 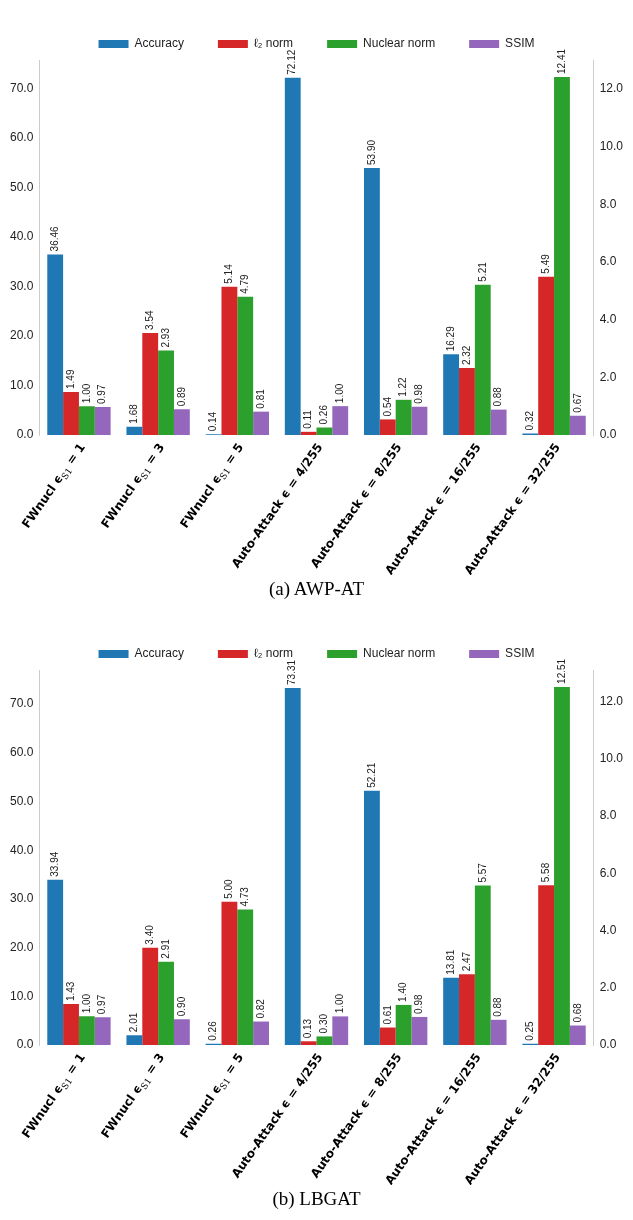 I want to click on data-label: 0.81, so click(x=260, y=398).